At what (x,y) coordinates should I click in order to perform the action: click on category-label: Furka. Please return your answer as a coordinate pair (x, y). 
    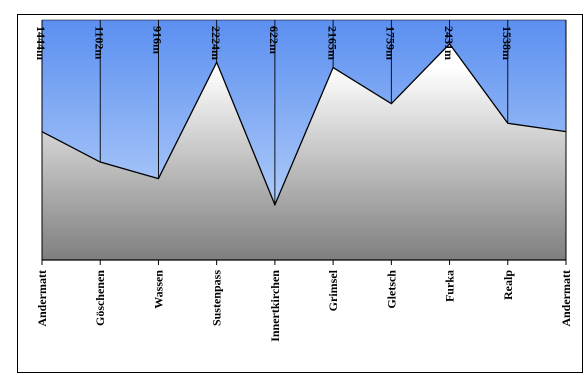
    Looking at the image, I should click on (450, 286).